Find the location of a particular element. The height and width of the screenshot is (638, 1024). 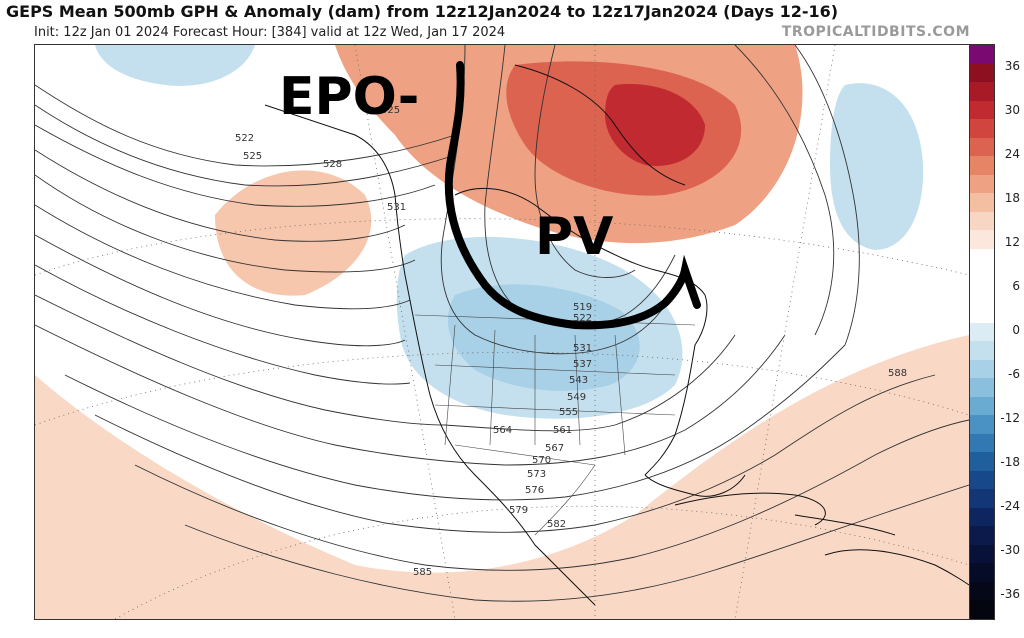

contour-label: 570 is located at coordinates (541, 460).